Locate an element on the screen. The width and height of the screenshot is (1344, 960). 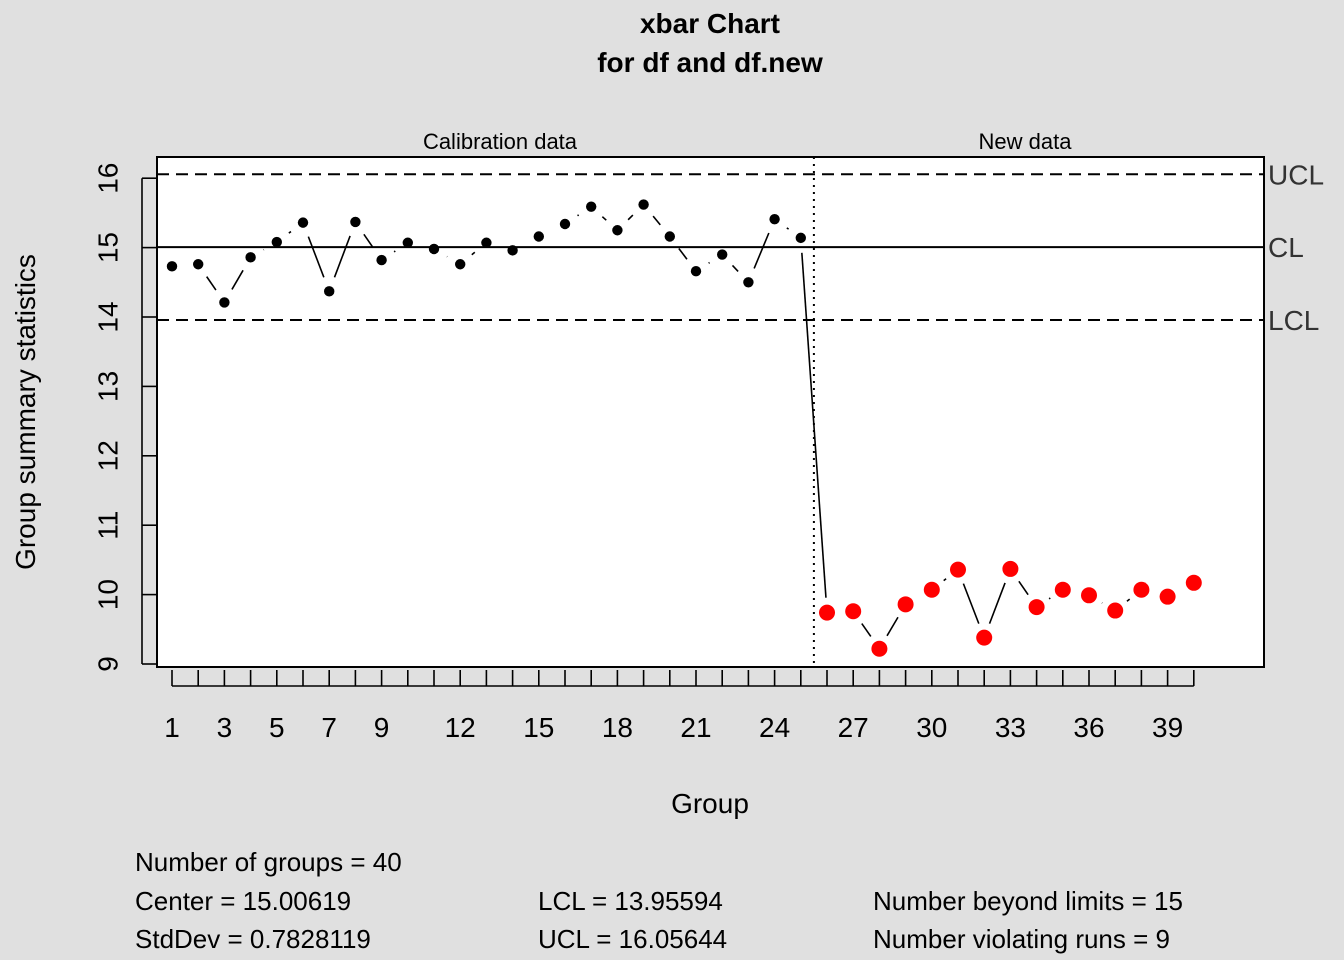
x-tick-label: 39 is located at coordinates (1167, 727).